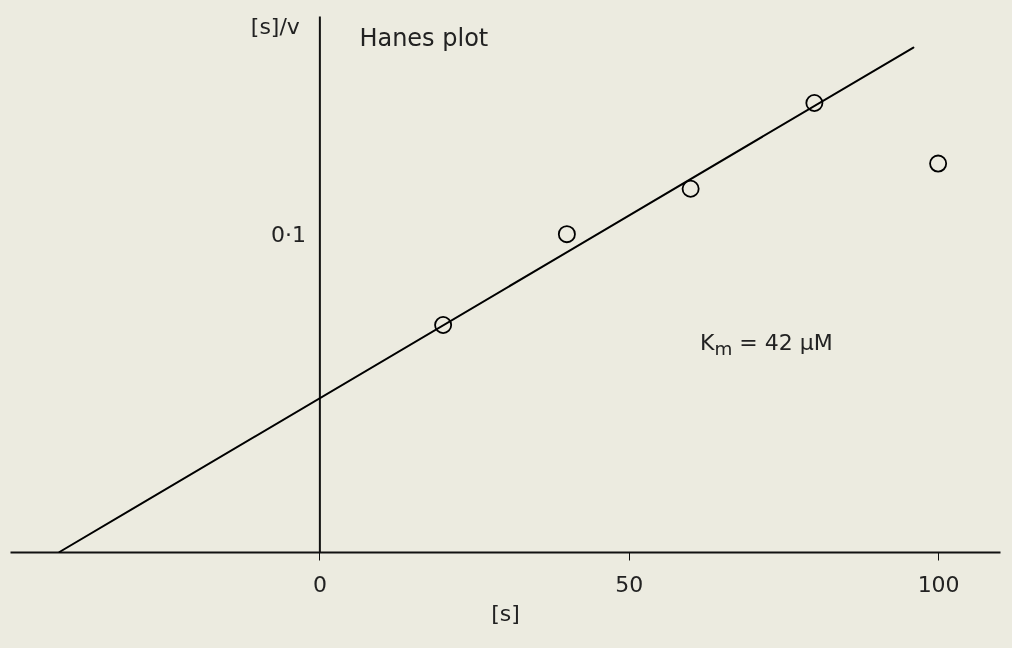  I want to click on y-axis-title: [s]/v, so click(275, 26).